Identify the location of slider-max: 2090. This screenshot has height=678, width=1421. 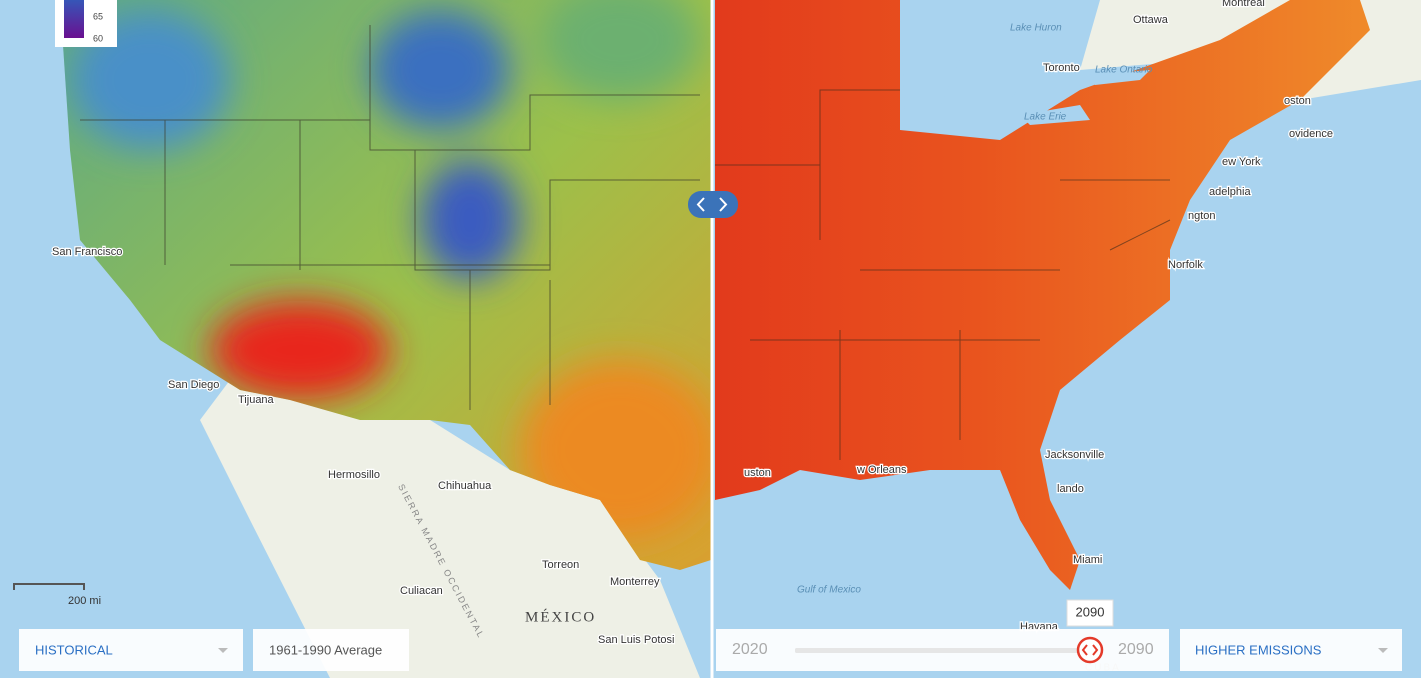
(1136, 649).